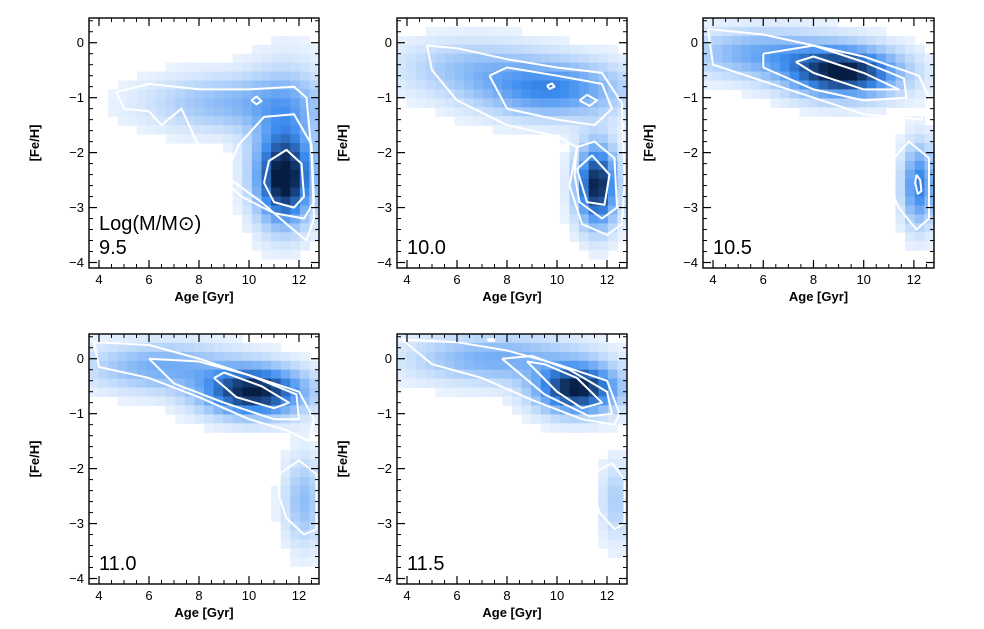  Describe the element at coordinates (204, 143) in the screenshot. I see `plot-frame` at that location.